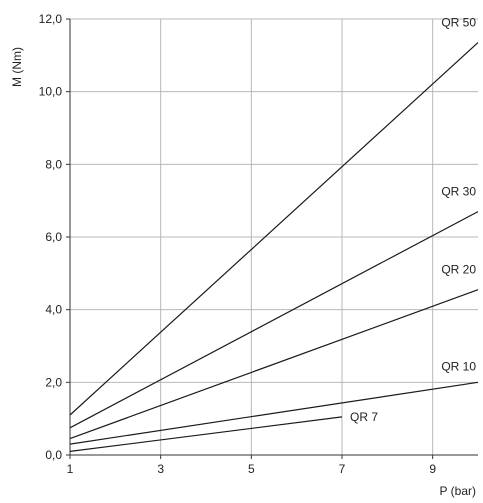 Image resolution: width=483 pixels, height=503 pixels. What do you see at coordinates (342, 469) in the screenshot?
I see `x-tick-label: 7` at bounding box center [342, 469].